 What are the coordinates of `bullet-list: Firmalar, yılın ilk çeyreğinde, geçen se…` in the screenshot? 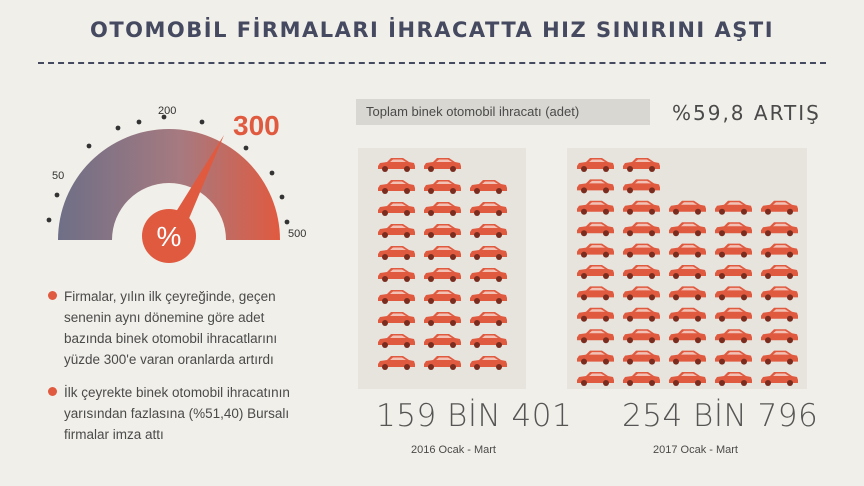 It's located at (179, 371).